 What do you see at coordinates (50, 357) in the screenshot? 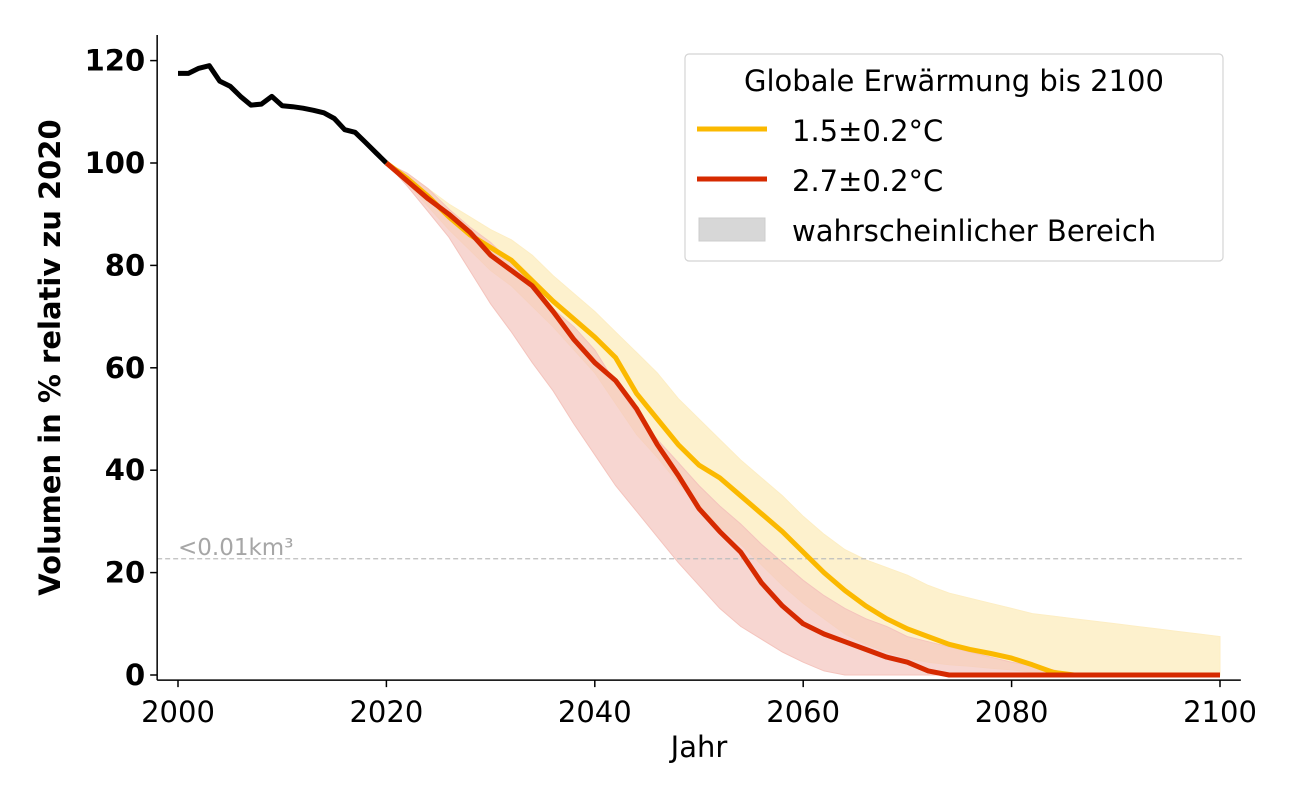
I see `y-axis-label: Volumen in % relativ zu 2020` at bounding box center [50, 357].